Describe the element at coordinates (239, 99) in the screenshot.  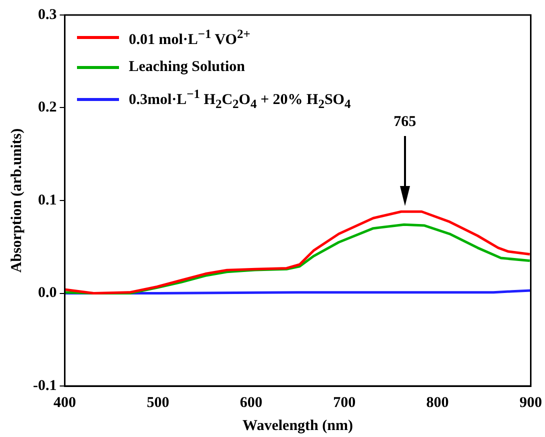
I see `text: 0.3mol·L$^{−1}$ H$_{2}$C$_{2}$O$_{4}$ + 20% H$_{2}$SO$_{4}$` at that location.